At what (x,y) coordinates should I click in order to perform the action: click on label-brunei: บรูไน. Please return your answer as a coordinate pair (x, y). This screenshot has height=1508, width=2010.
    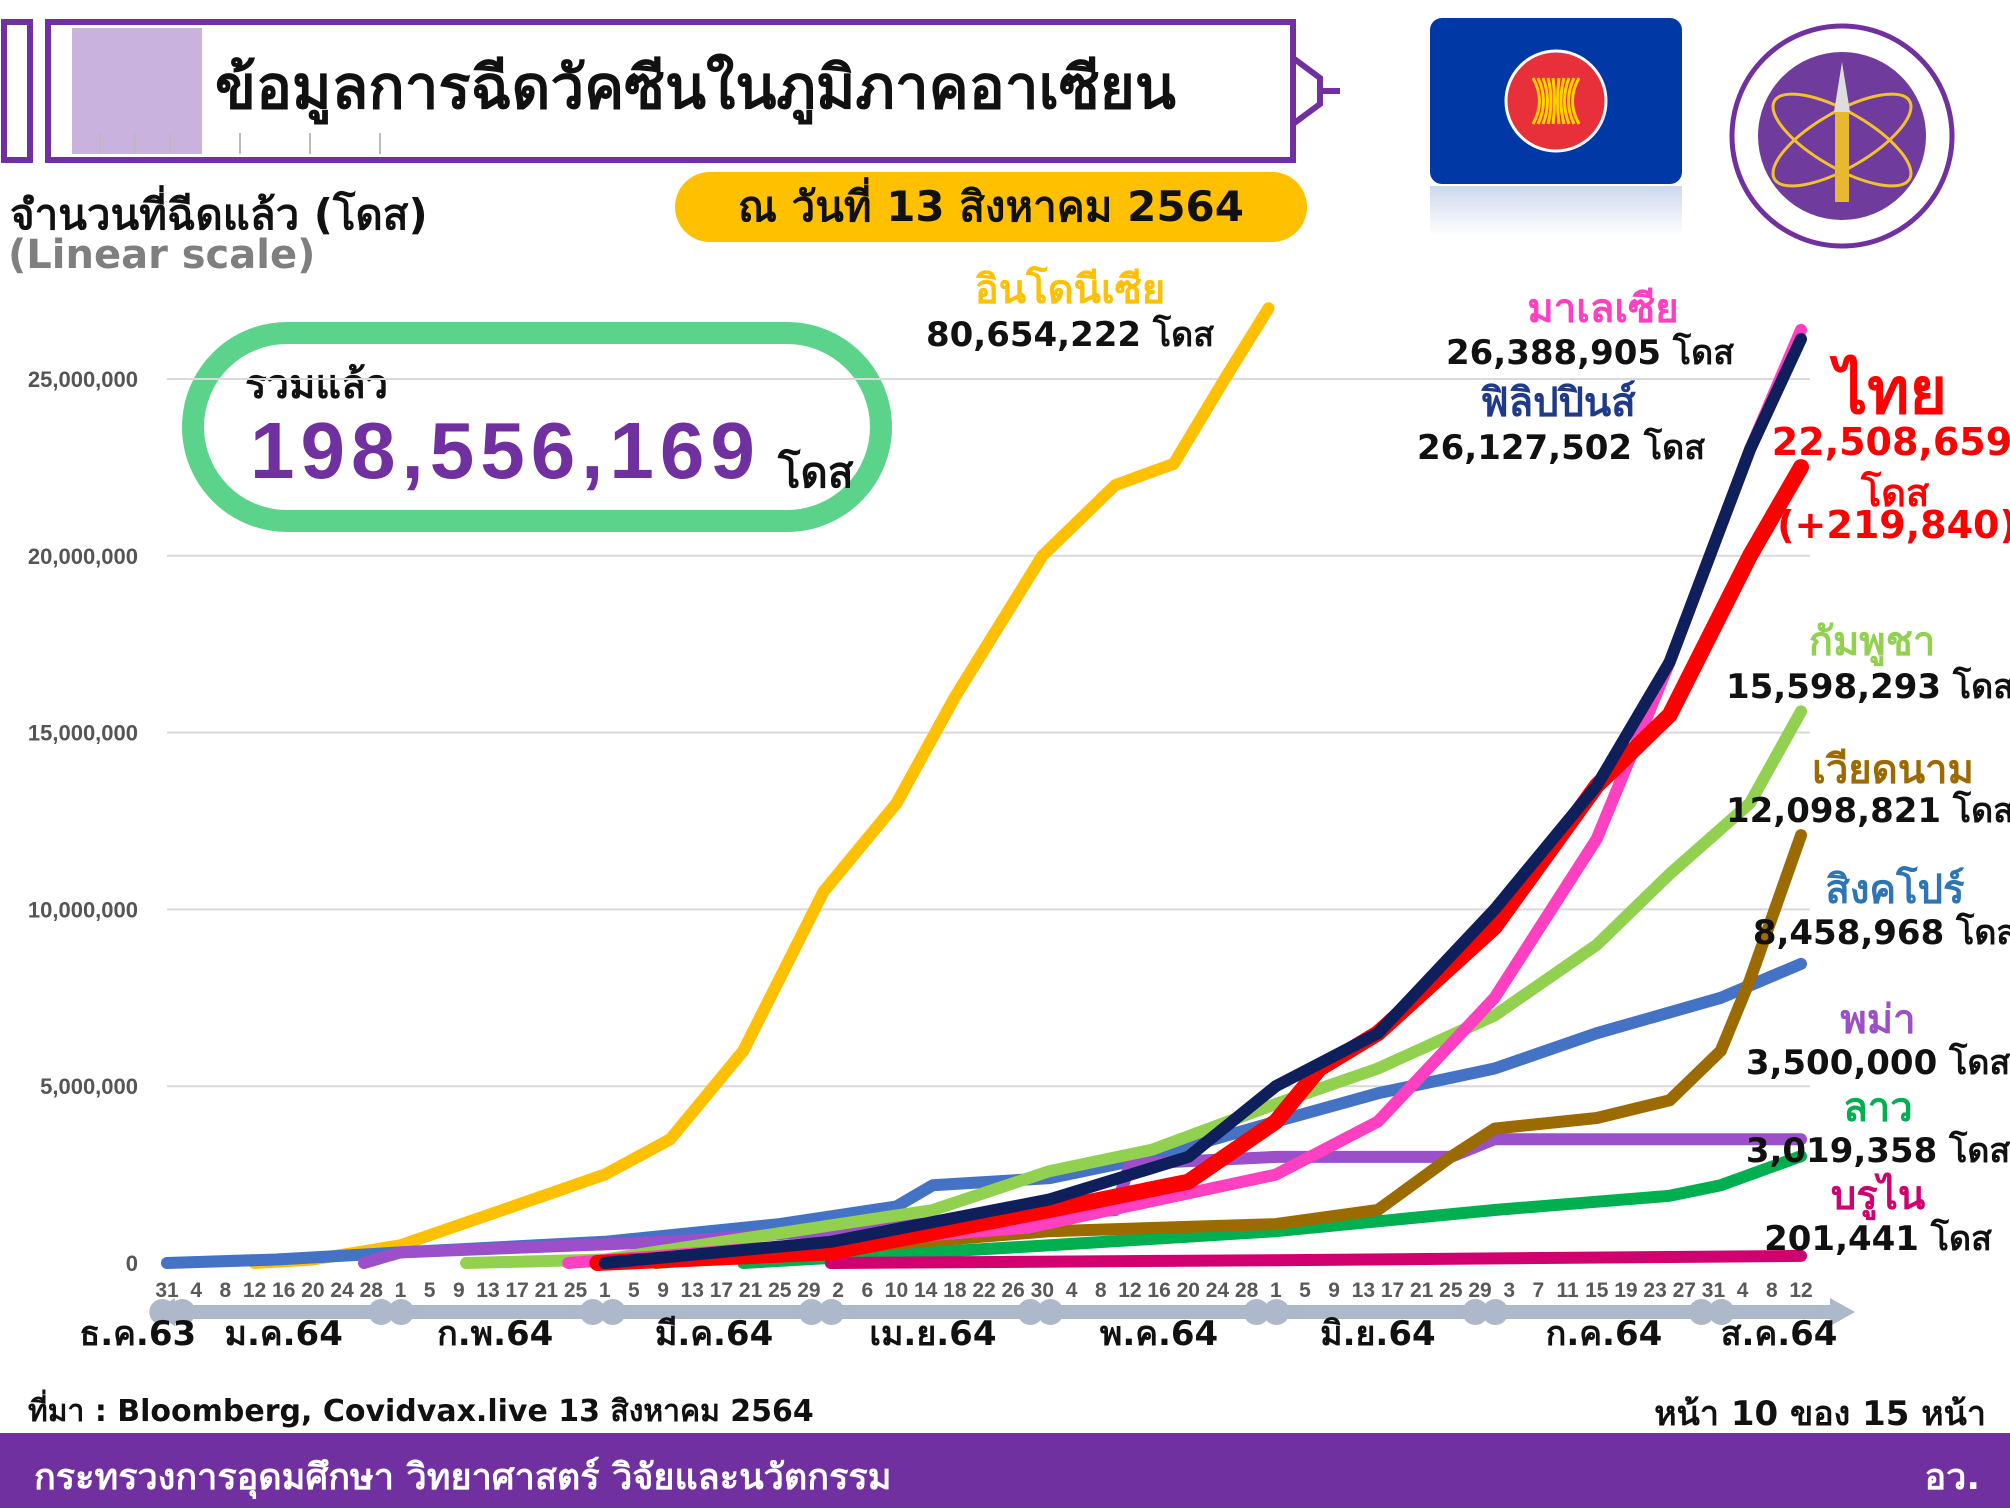
    Looking at the image, I should click on (1878, 1196).